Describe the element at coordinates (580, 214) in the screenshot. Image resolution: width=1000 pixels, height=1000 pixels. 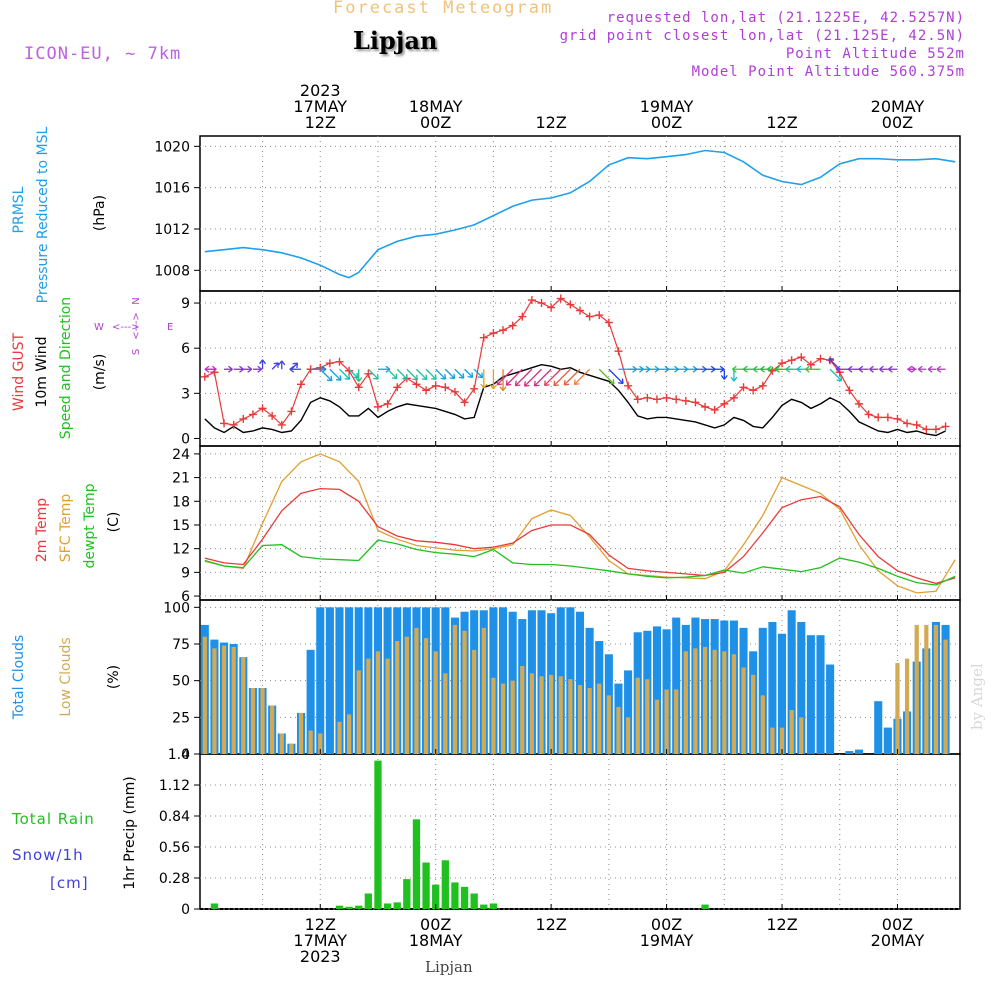
I see `pressure-line` at that location.